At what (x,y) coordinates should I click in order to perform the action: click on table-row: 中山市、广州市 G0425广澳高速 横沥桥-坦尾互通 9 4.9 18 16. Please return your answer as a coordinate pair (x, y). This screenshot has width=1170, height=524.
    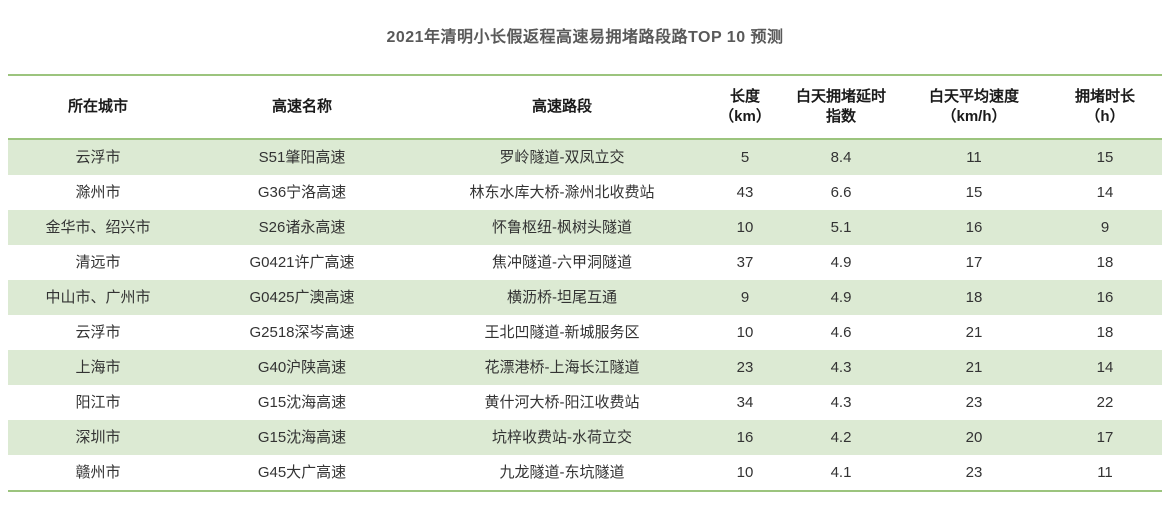
    Looking at the image, I should click on (585, 297).